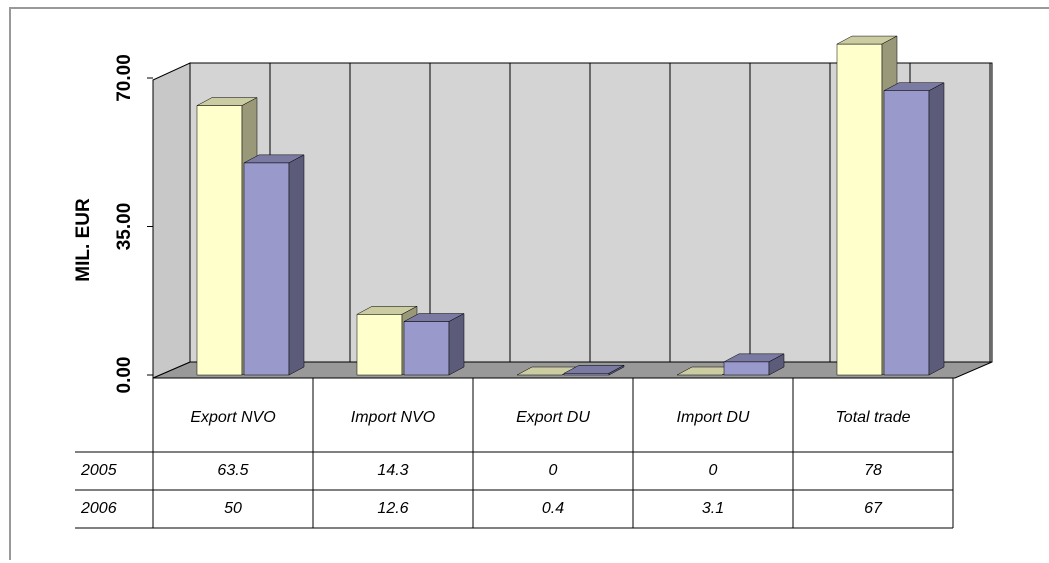 This screenshot has height=563, width=1049. What do you see at coordinates (392, 508) in the screenshot?
I see `table-value: 12.6` at bounding box center [392, 508].